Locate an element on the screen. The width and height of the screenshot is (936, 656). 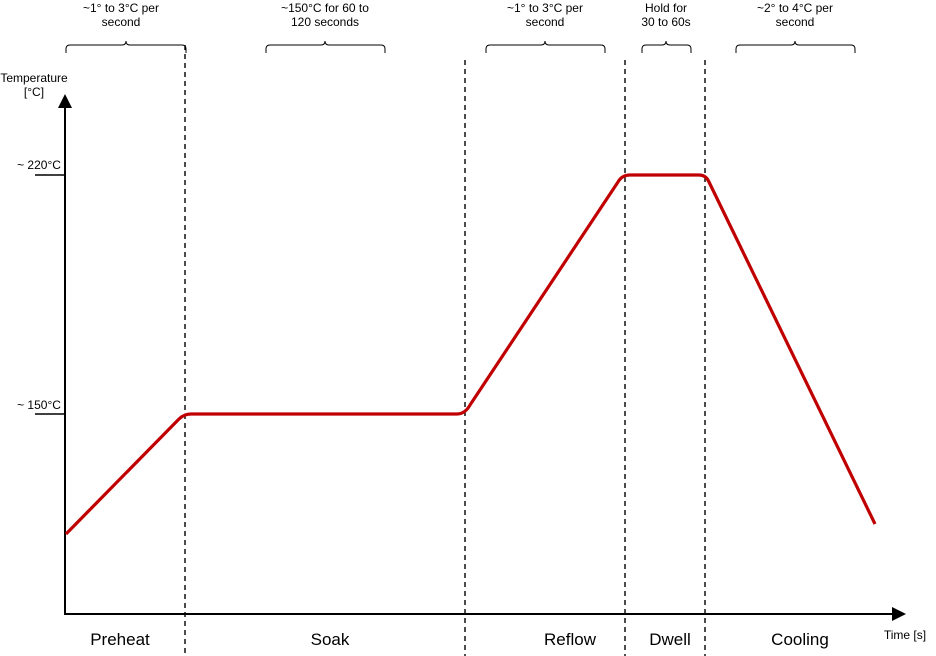
x-axis-label: Time [s] is located at coordinates (905, 635).